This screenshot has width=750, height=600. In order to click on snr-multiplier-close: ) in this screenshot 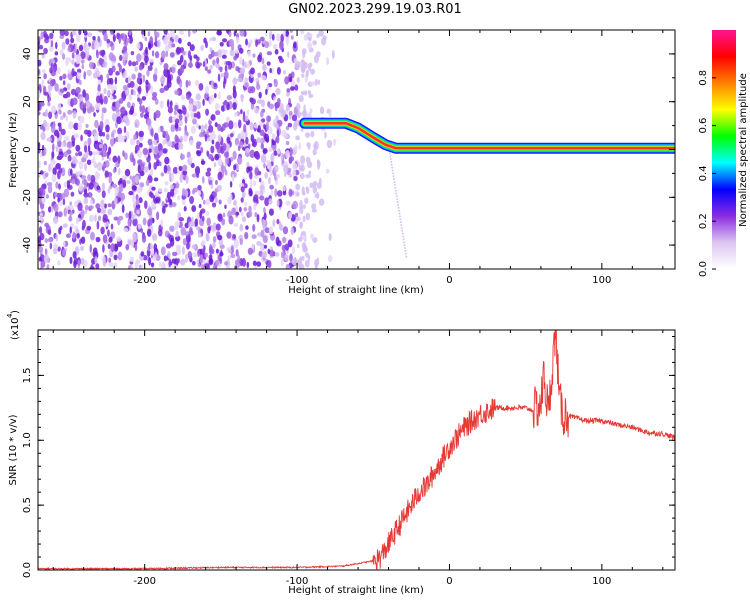, I will do `click(15, 312)`.